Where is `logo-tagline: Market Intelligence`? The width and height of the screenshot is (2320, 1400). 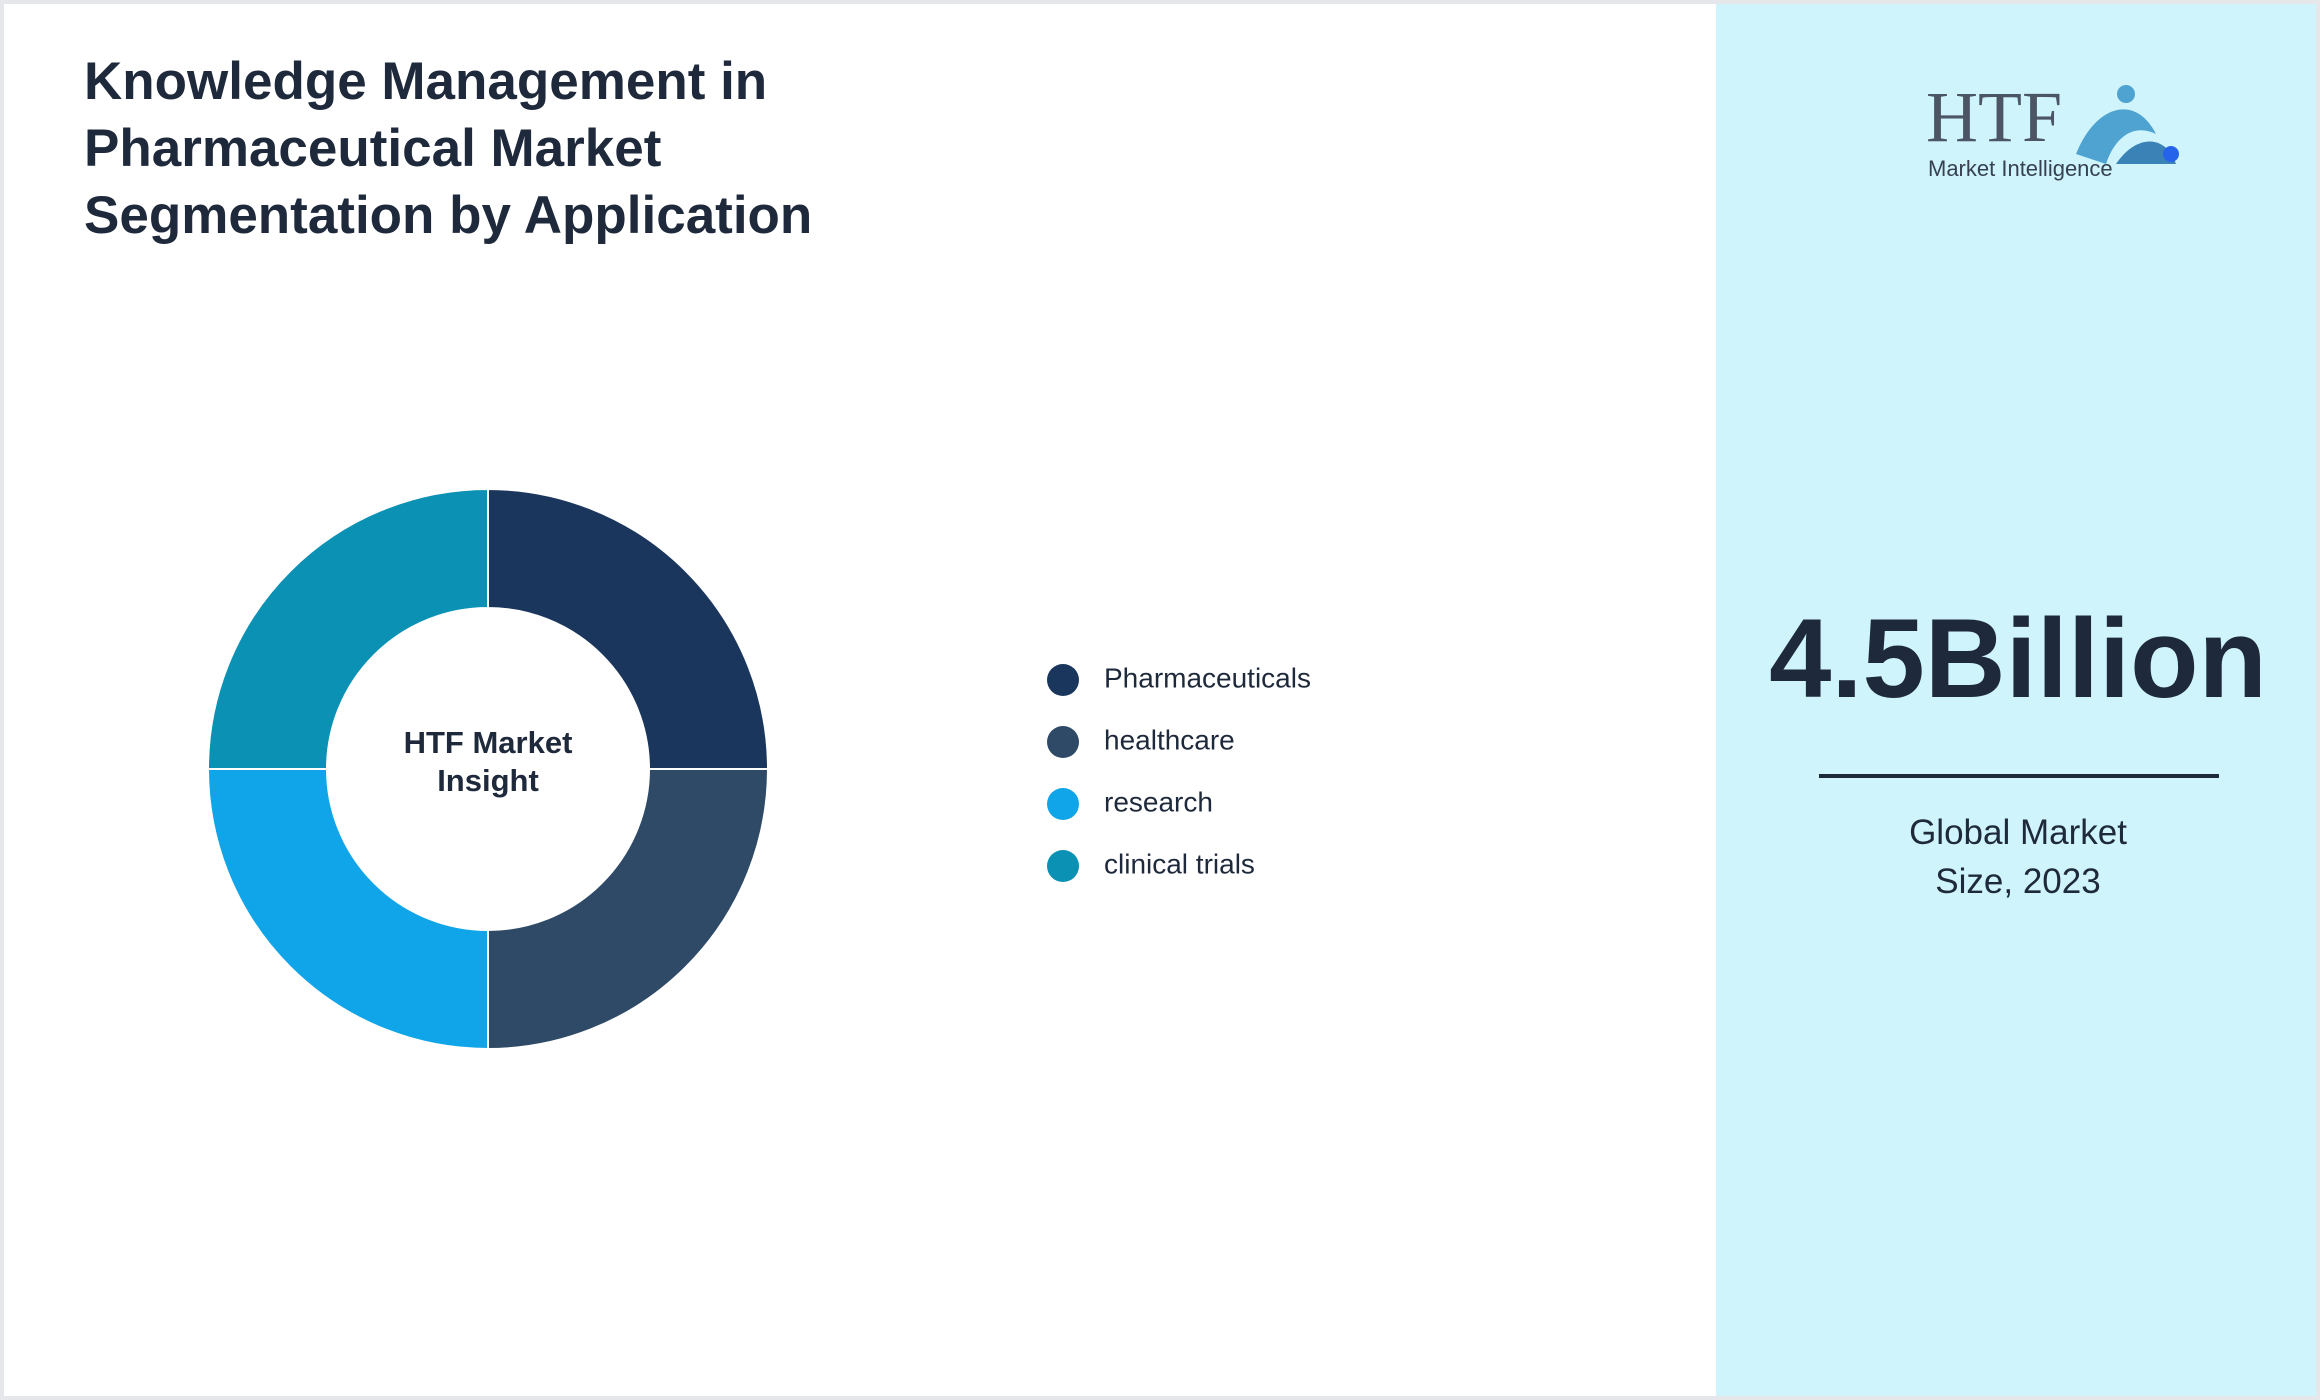 logo-tagline: Market Intelligence is located at coordinates (2020, 168).